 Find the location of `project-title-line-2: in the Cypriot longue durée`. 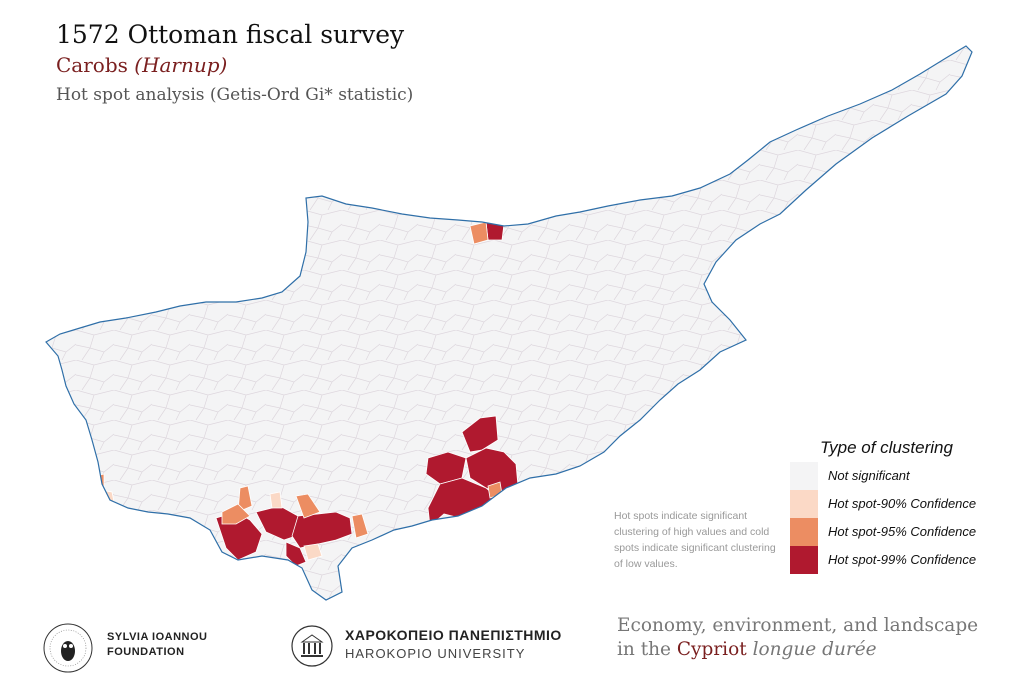

project-title-line-2: in the Cypriot longue durée is located at coordinates (747, 649).